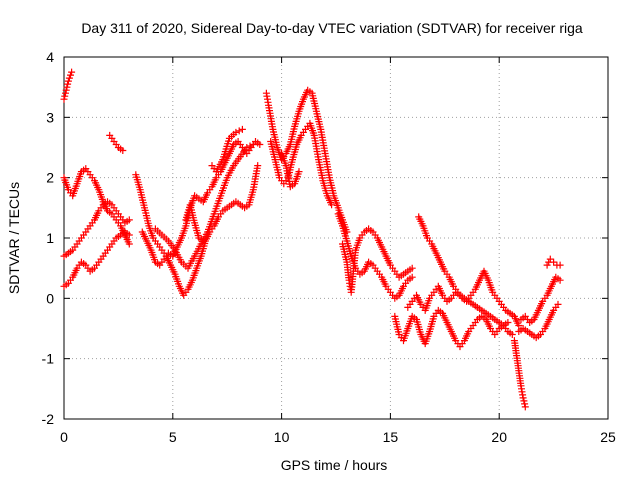 The width and height of the screenshot is (640, 480). Describe the element at coordinates (608, 437) in the screenshot. I see `x-tick-label: 25` at that location.